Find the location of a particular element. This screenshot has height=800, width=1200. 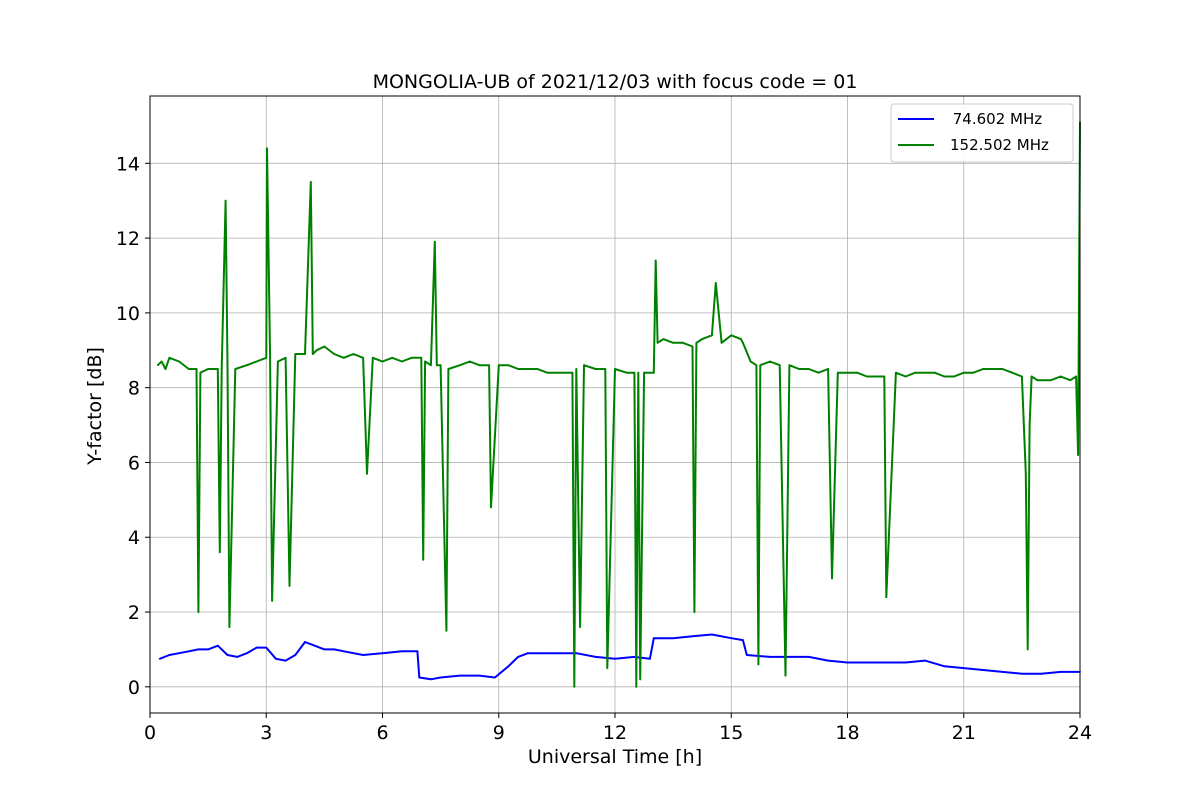

x-tick-label: 15 is located at coordinates (731, 733).